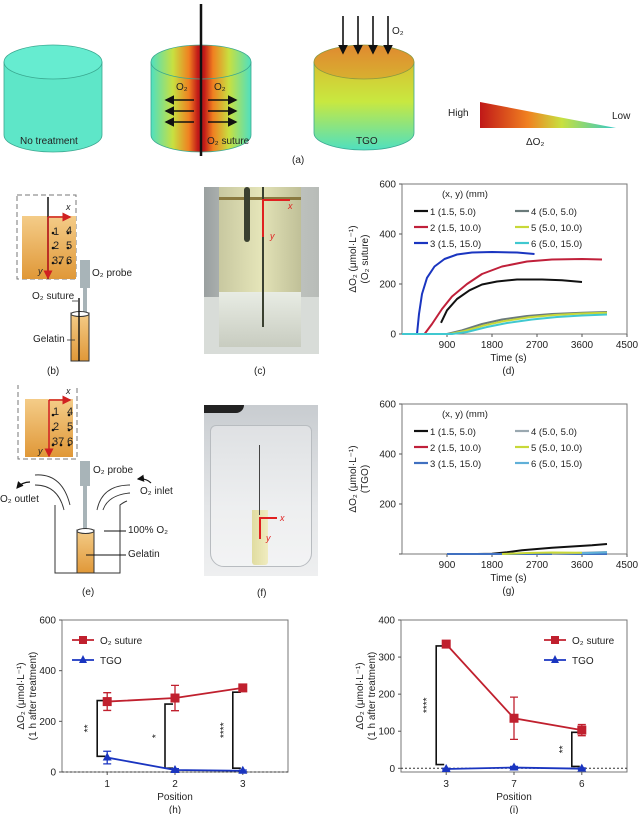 The width and height of the screenshot is (639, 814). What do you see at coordinates (365, 259) in the screenshot?
I see `y-axis-subtitle: (O₂ suture)` at bounding box center [365, 259].